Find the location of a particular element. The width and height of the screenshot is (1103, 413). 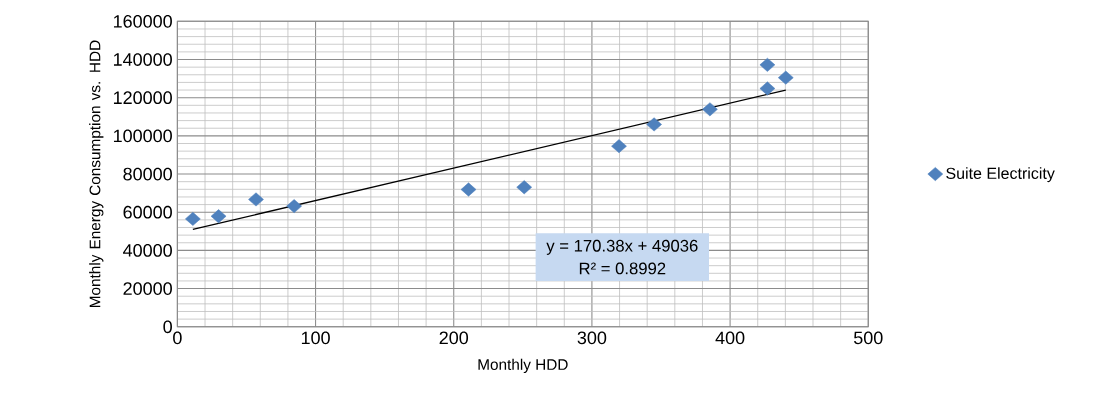

y-tick-label: 20000 is located at coordinates (147, 288).